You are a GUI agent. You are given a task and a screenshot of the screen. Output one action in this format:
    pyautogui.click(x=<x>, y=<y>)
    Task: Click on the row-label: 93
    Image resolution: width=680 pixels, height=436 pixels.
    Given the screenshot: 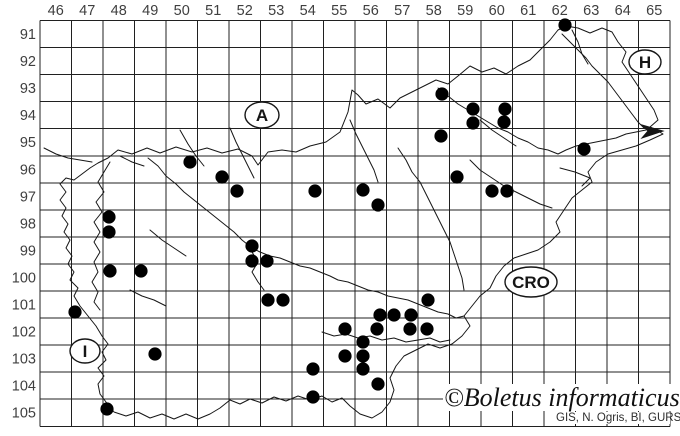 What is the action you would take?
    pyautogui.click(x=28, y=89)
    